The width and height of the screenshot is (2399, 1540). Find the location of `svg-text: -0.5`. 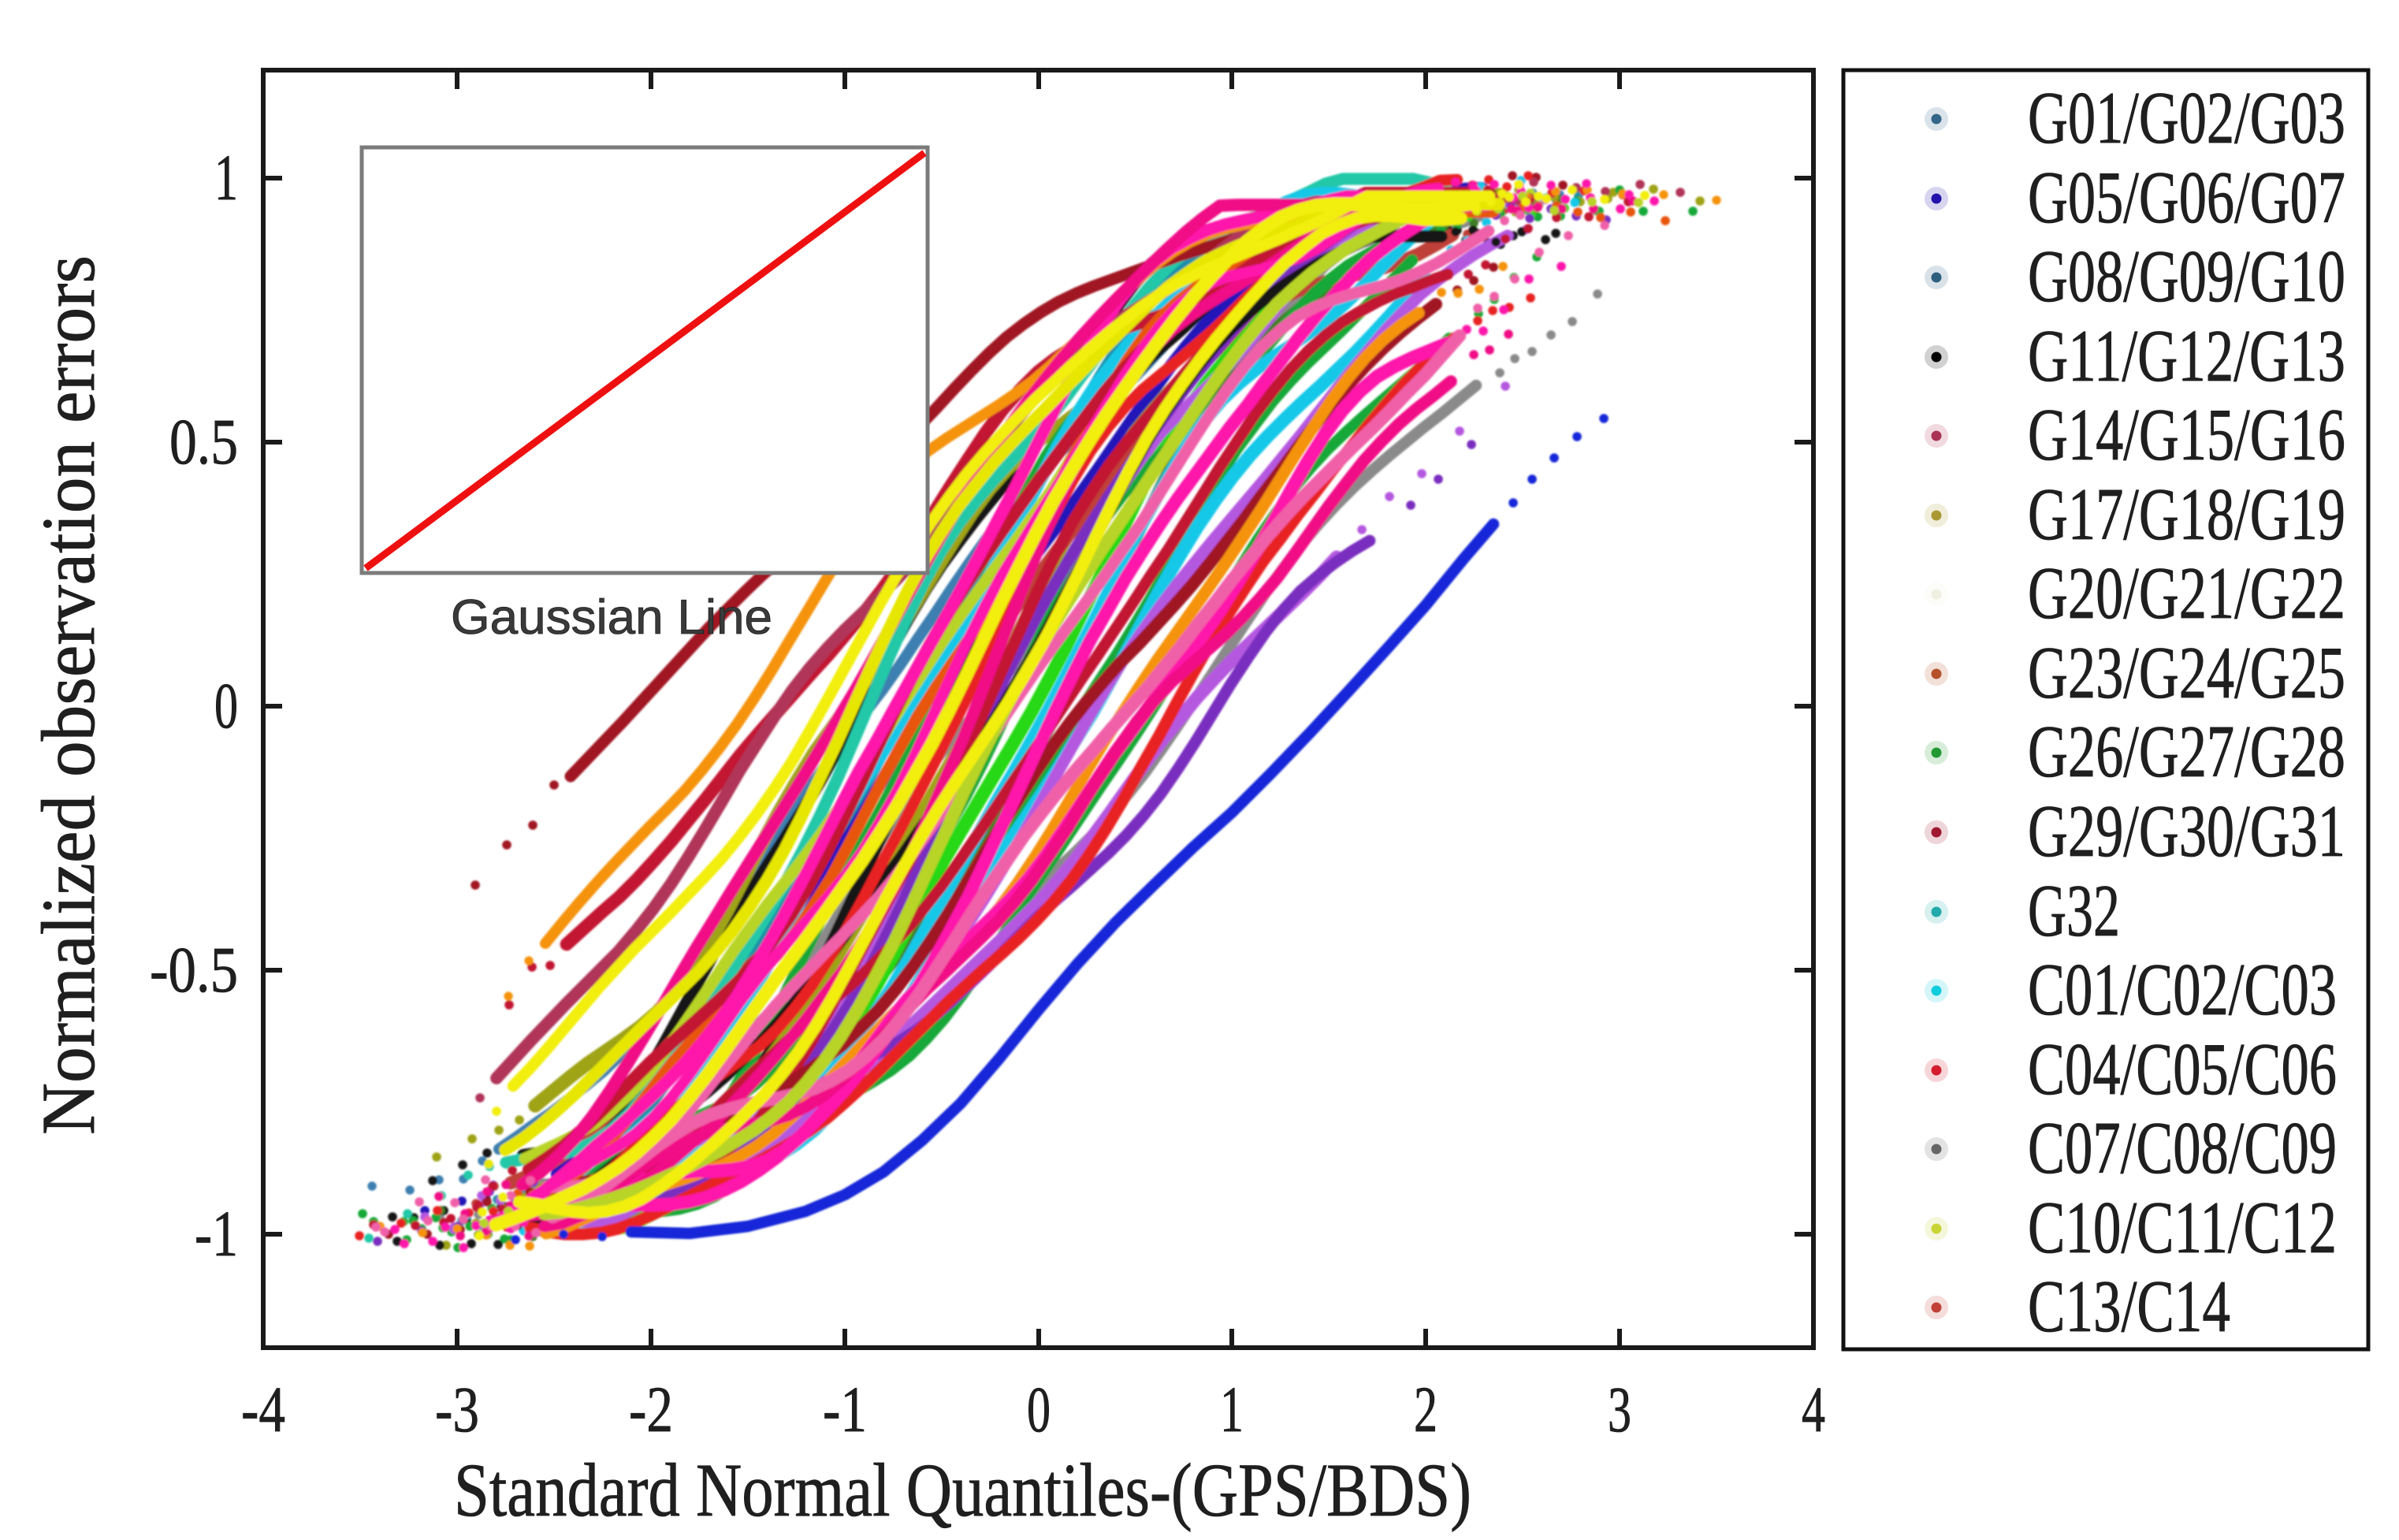

svg-text: -0.5 is located at coordinates (194, 969).